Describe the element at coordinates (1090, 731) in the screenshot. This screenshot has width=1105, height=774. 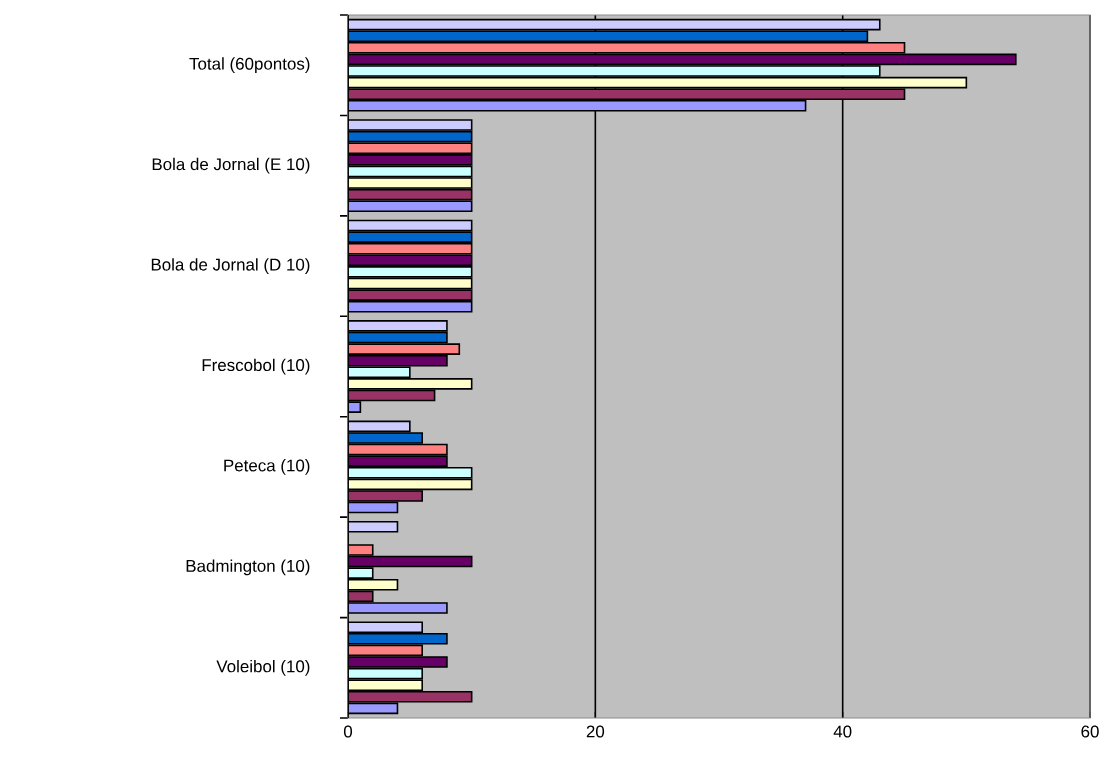
I see `x-tick-label: 60` at that location.